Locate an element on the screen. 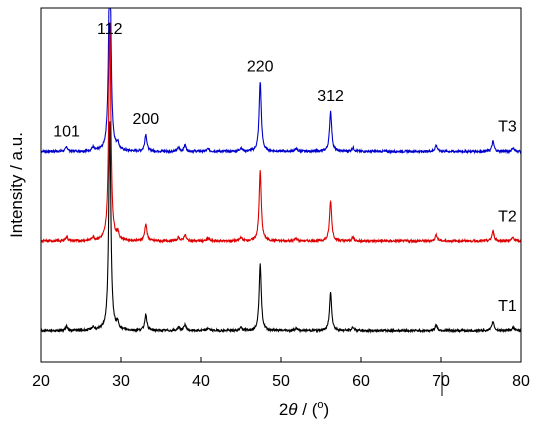 Image resolution: width=538 pixels, height=426 pixels. x-tick-label: 50 is located at coordinates (281, 381).